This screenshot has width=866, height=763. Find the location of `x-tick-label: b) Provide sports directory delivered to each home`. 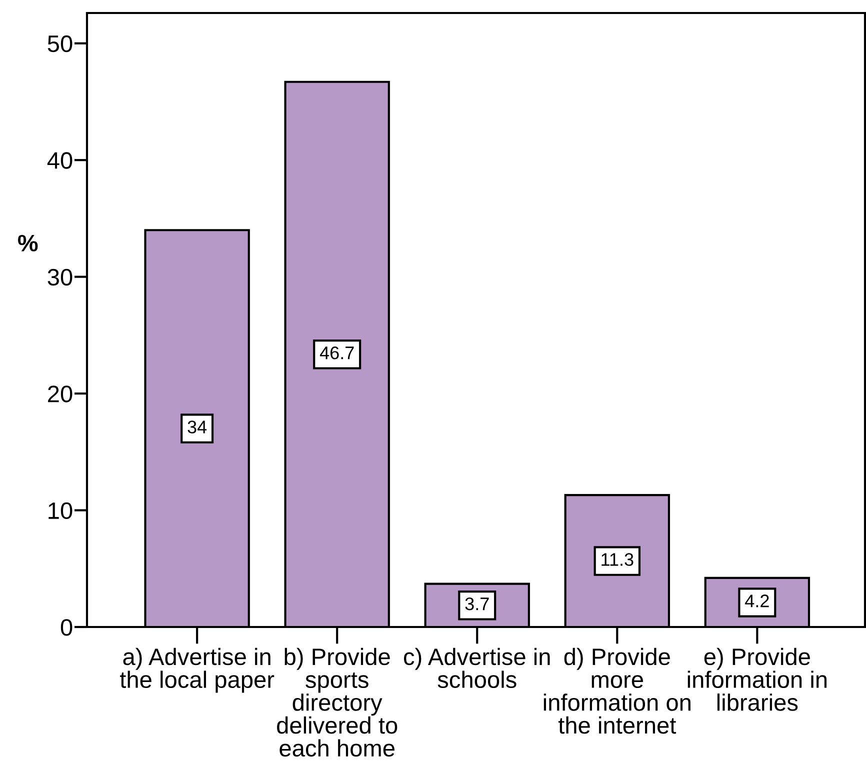

x-tick-label: b) Provide sports directory delivered to each home is located at coordinates (337, 702).